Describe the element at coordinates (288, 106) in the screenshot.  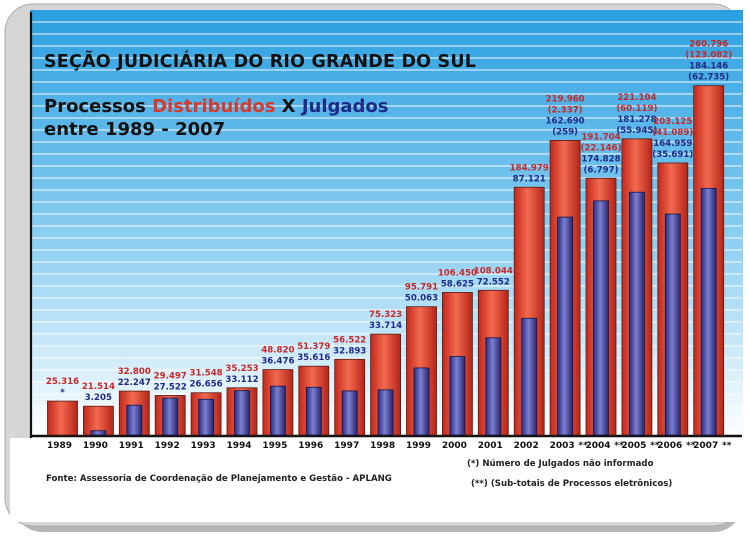
I see `subtitle-x: X` at that location.